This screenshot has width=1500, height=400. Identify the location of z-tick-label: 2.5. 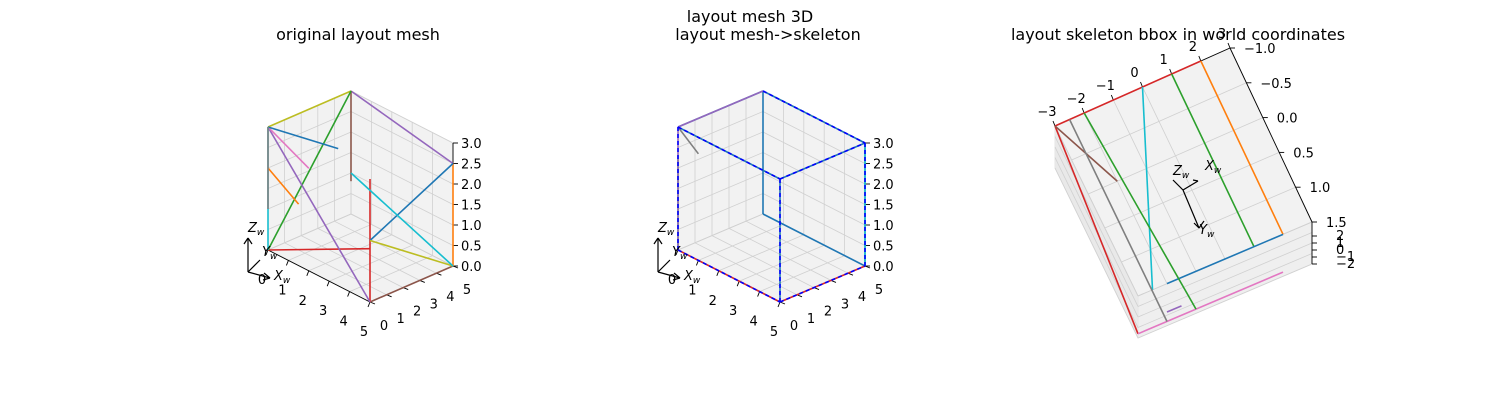
(883, 165).